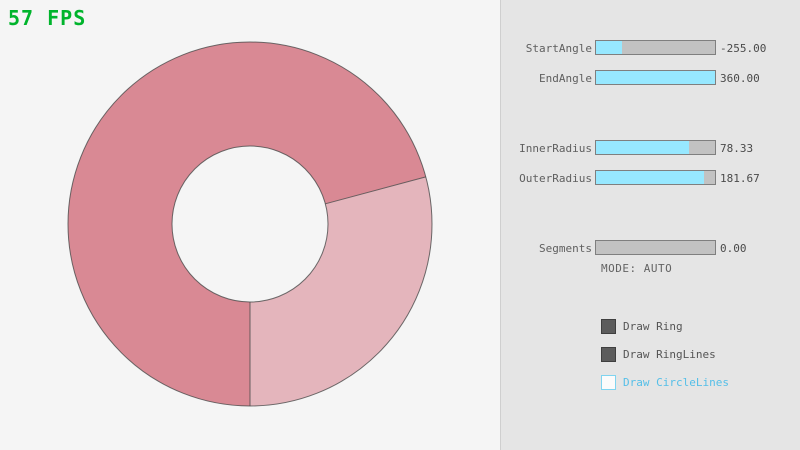 The width and height of the screenshot is (800, 450). What do you see at coordinates (669, 354) in the screenshot?
I see `draw-ringlines-checkbox-label: Draw RingLines` at bounding box center [669, 354].